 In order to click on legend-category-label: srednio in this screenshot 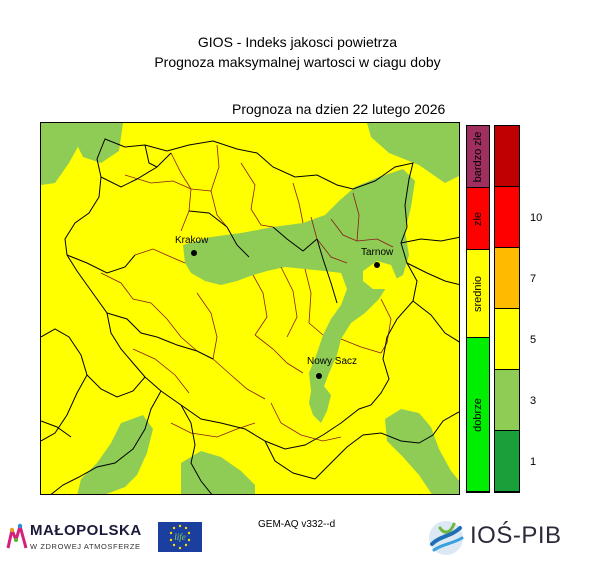, I will do `click(478, 294)`.